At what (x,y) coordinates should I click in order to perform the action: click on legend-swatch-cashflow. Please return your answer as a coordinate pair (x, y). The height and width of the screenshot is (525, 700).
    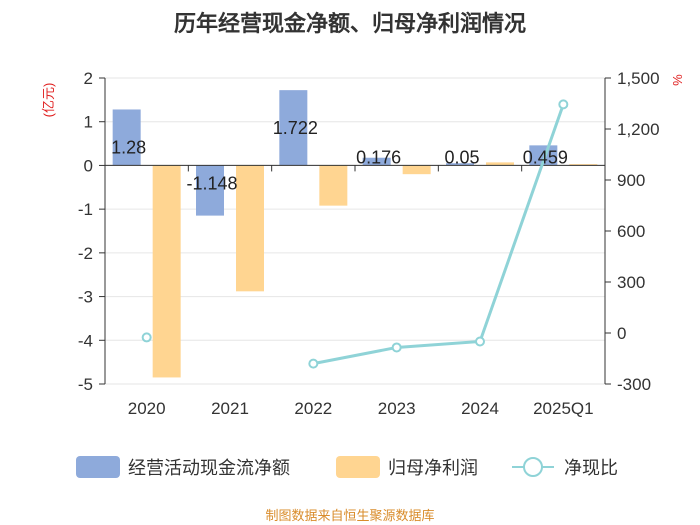
    Looking at the image, I should click on (98, 467).